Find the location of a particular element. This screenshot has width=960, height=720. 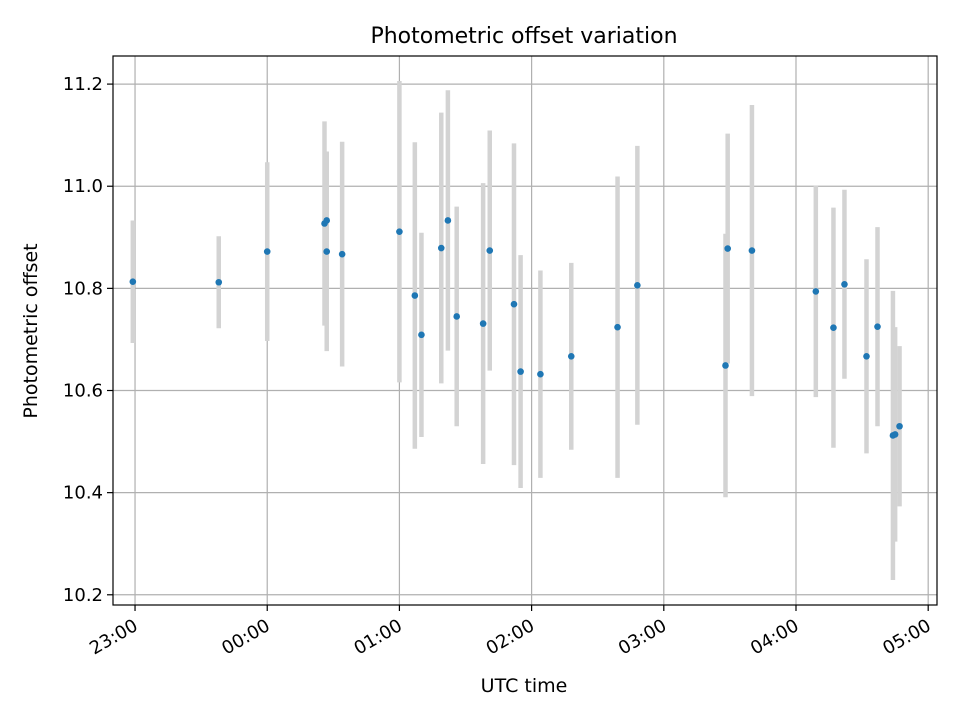

y-axis-label: Photometric offset is located at coordinates (31, 330).